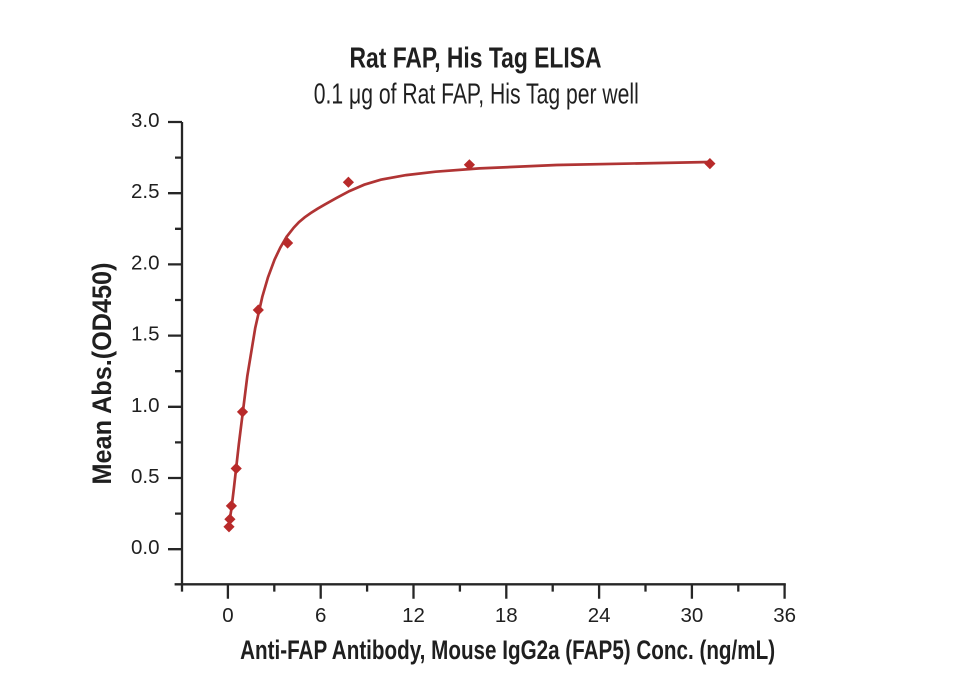 The width and height of the screenshot is (959, 685). What do you see at coordinates (476, 95) in the screenshot?
I see `svg-text:0.1 μg of Rat FAP, His Tag per: 0.1 μg of Rat FAP, His Tag per well` at bounding box center [476, 95].